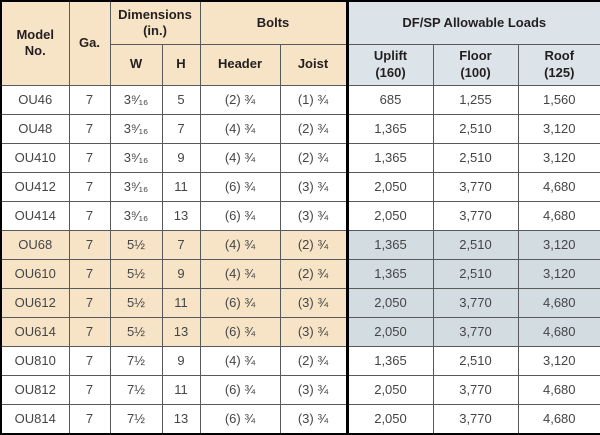  What do you see at coordinates (300, 99) in the screenshot?
I see `table-row: OU46 7 3⁹⁄₁₆ 5 (2) ¾ (1) ¾ 685 1,255 1,560` at bounding box center [300, 99].